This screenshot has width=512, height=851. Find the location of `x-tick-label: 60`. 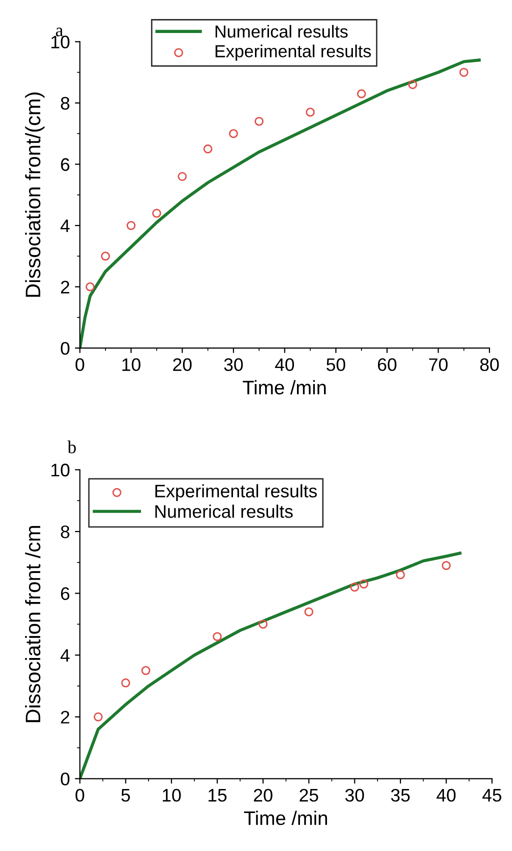

x-tick-label: 60 is located at coordinates (387, 365).